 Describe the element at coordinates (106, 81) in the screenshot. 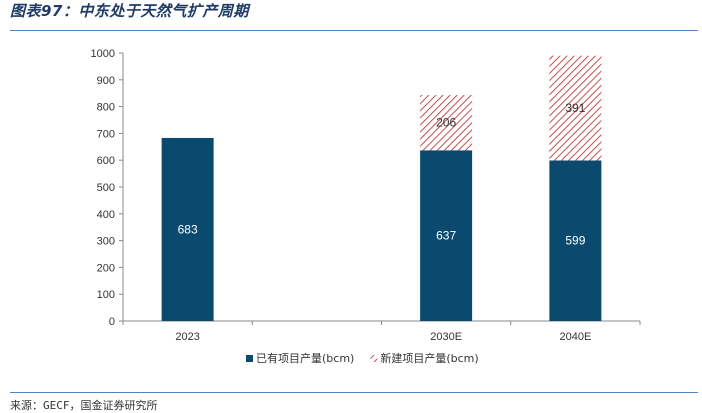

I see `y-tick-label: 900` at that location.